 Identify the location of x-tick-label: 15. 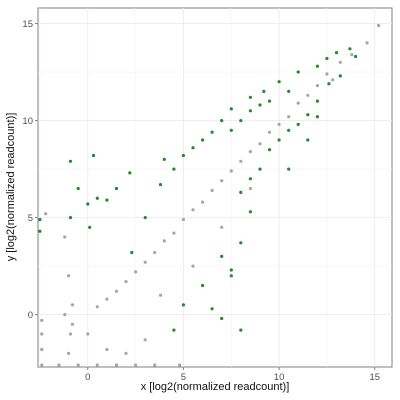
(374, 377).